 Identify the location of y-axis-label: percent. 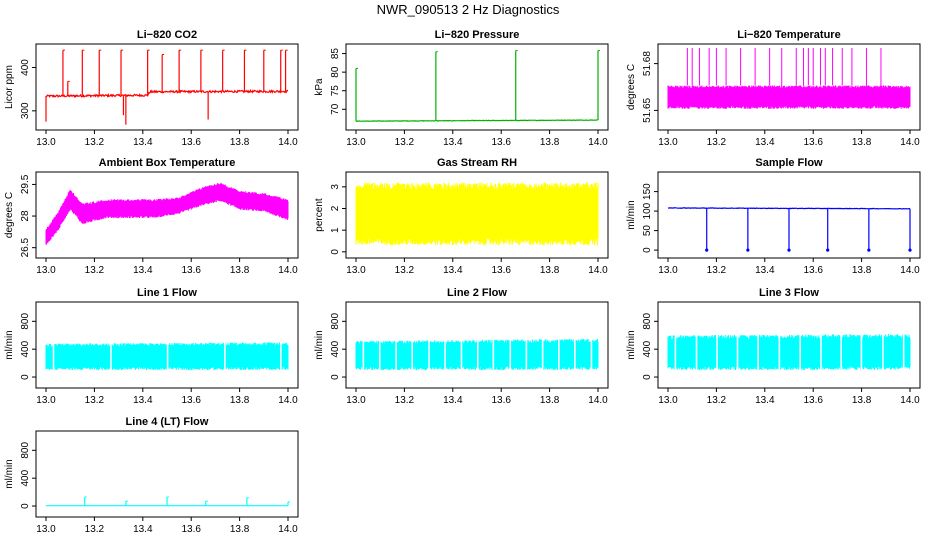
(319, 215).